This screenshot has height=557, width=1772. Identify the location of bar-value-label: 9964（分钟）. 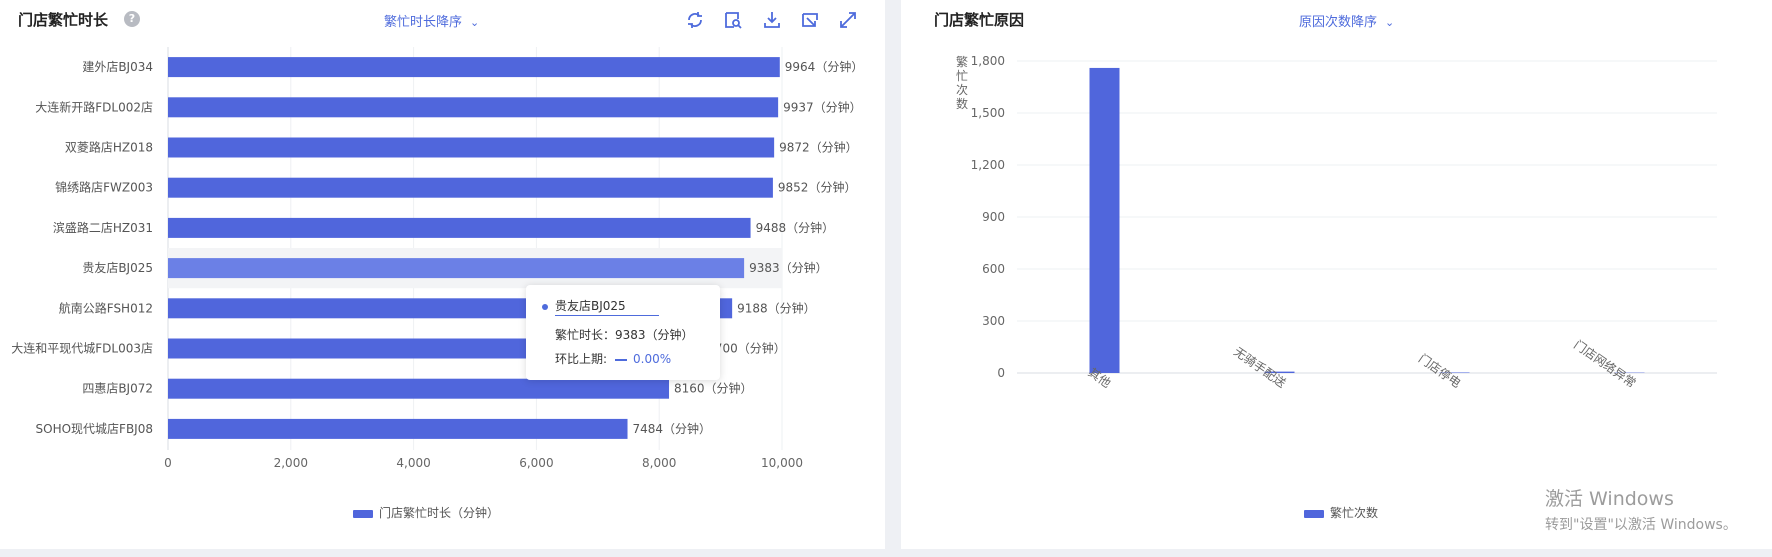
(824, 66).